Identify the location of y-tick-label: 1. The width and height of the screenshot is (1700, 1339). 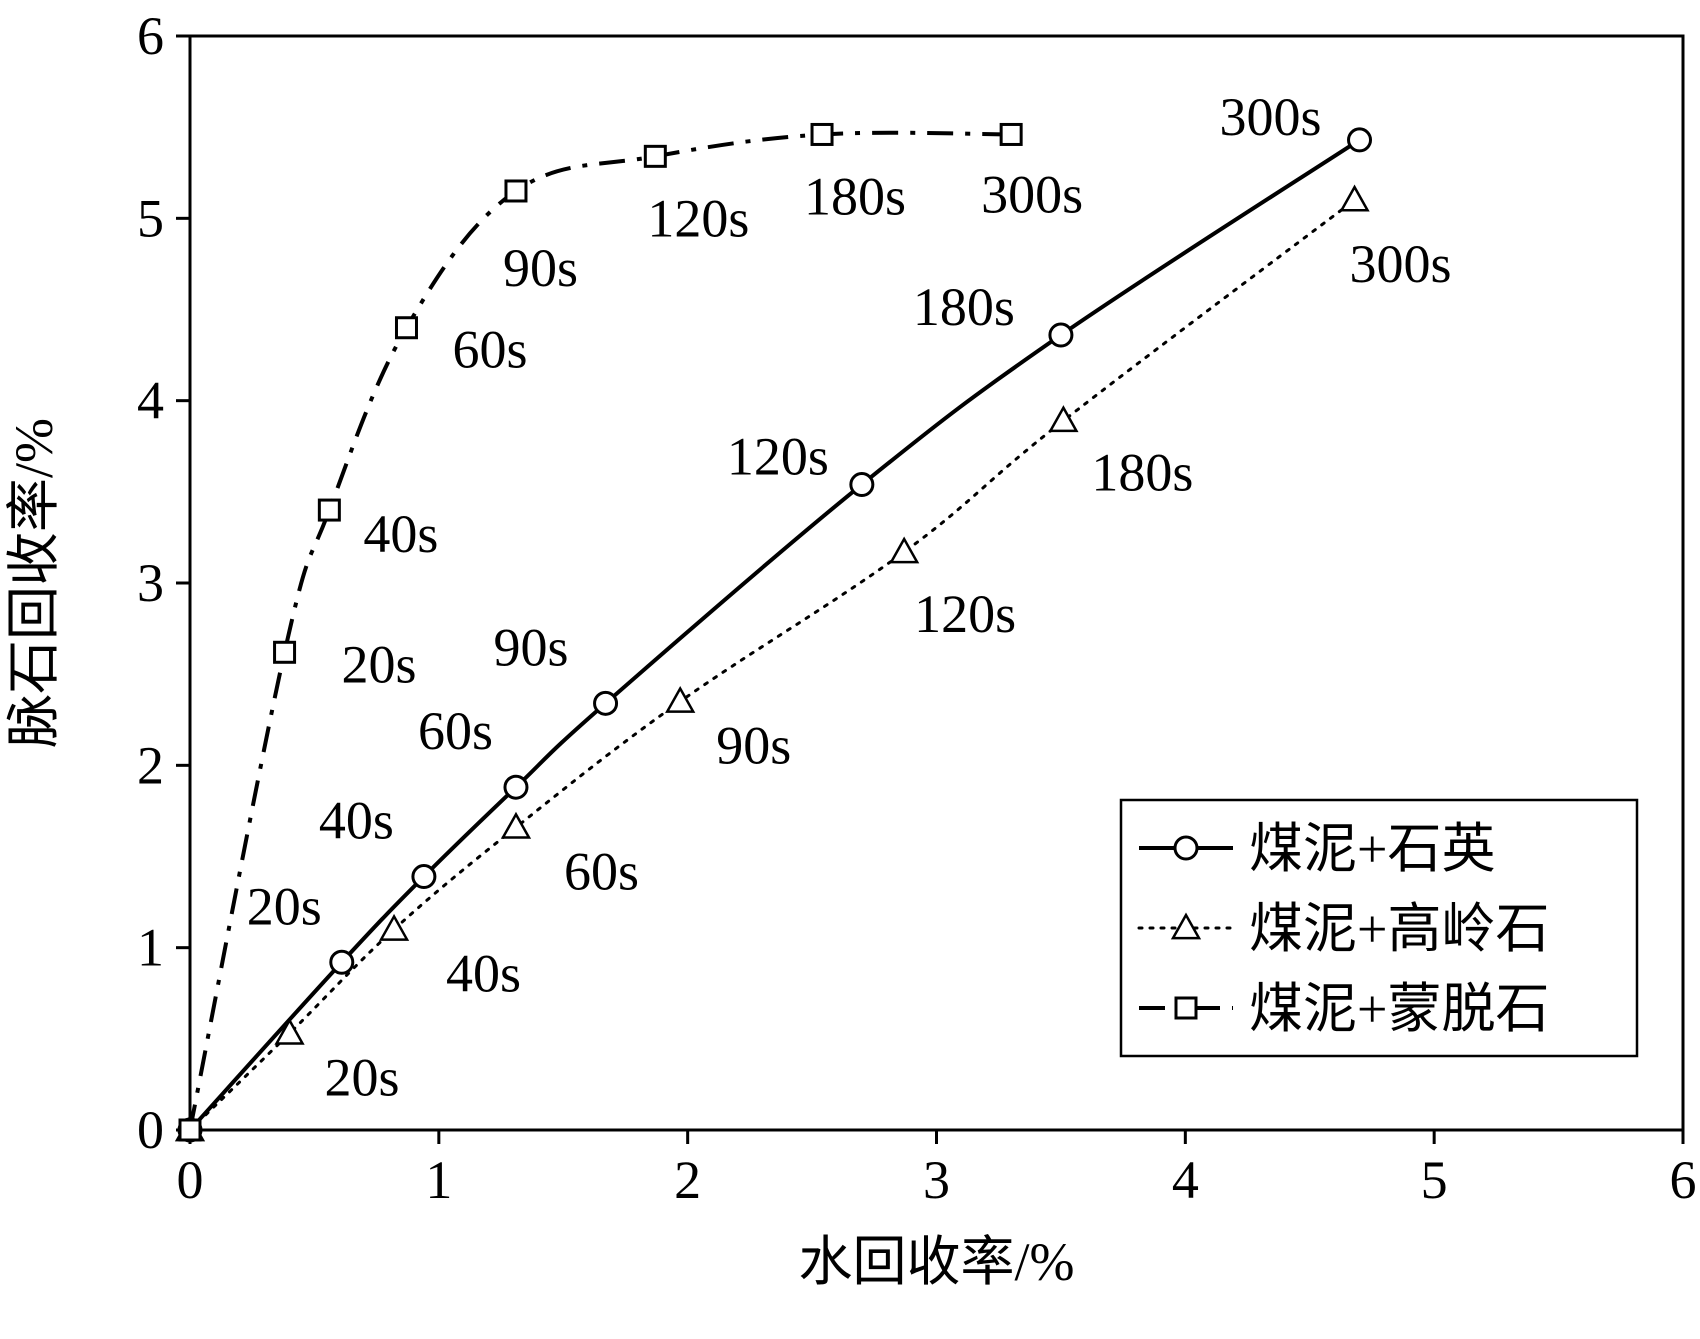
(150, 948).